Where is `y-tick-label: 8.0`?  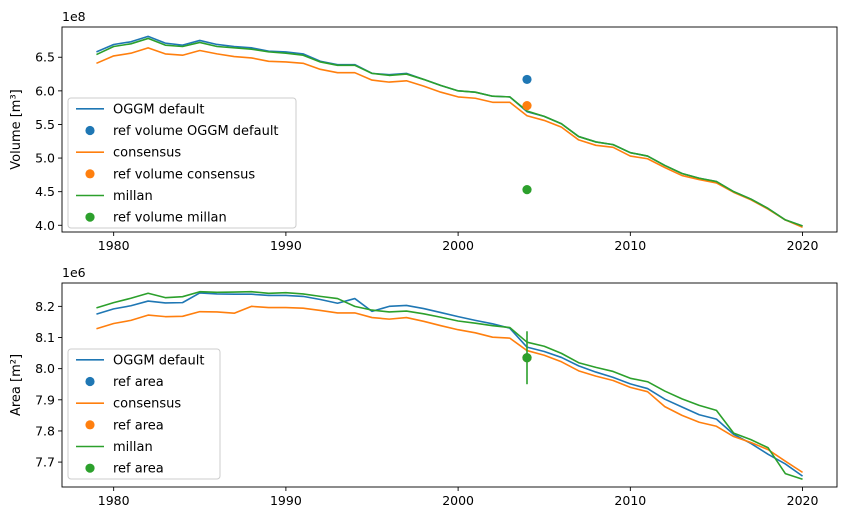
y-tick-label: 8.0 is located at coordinates (45, 368).